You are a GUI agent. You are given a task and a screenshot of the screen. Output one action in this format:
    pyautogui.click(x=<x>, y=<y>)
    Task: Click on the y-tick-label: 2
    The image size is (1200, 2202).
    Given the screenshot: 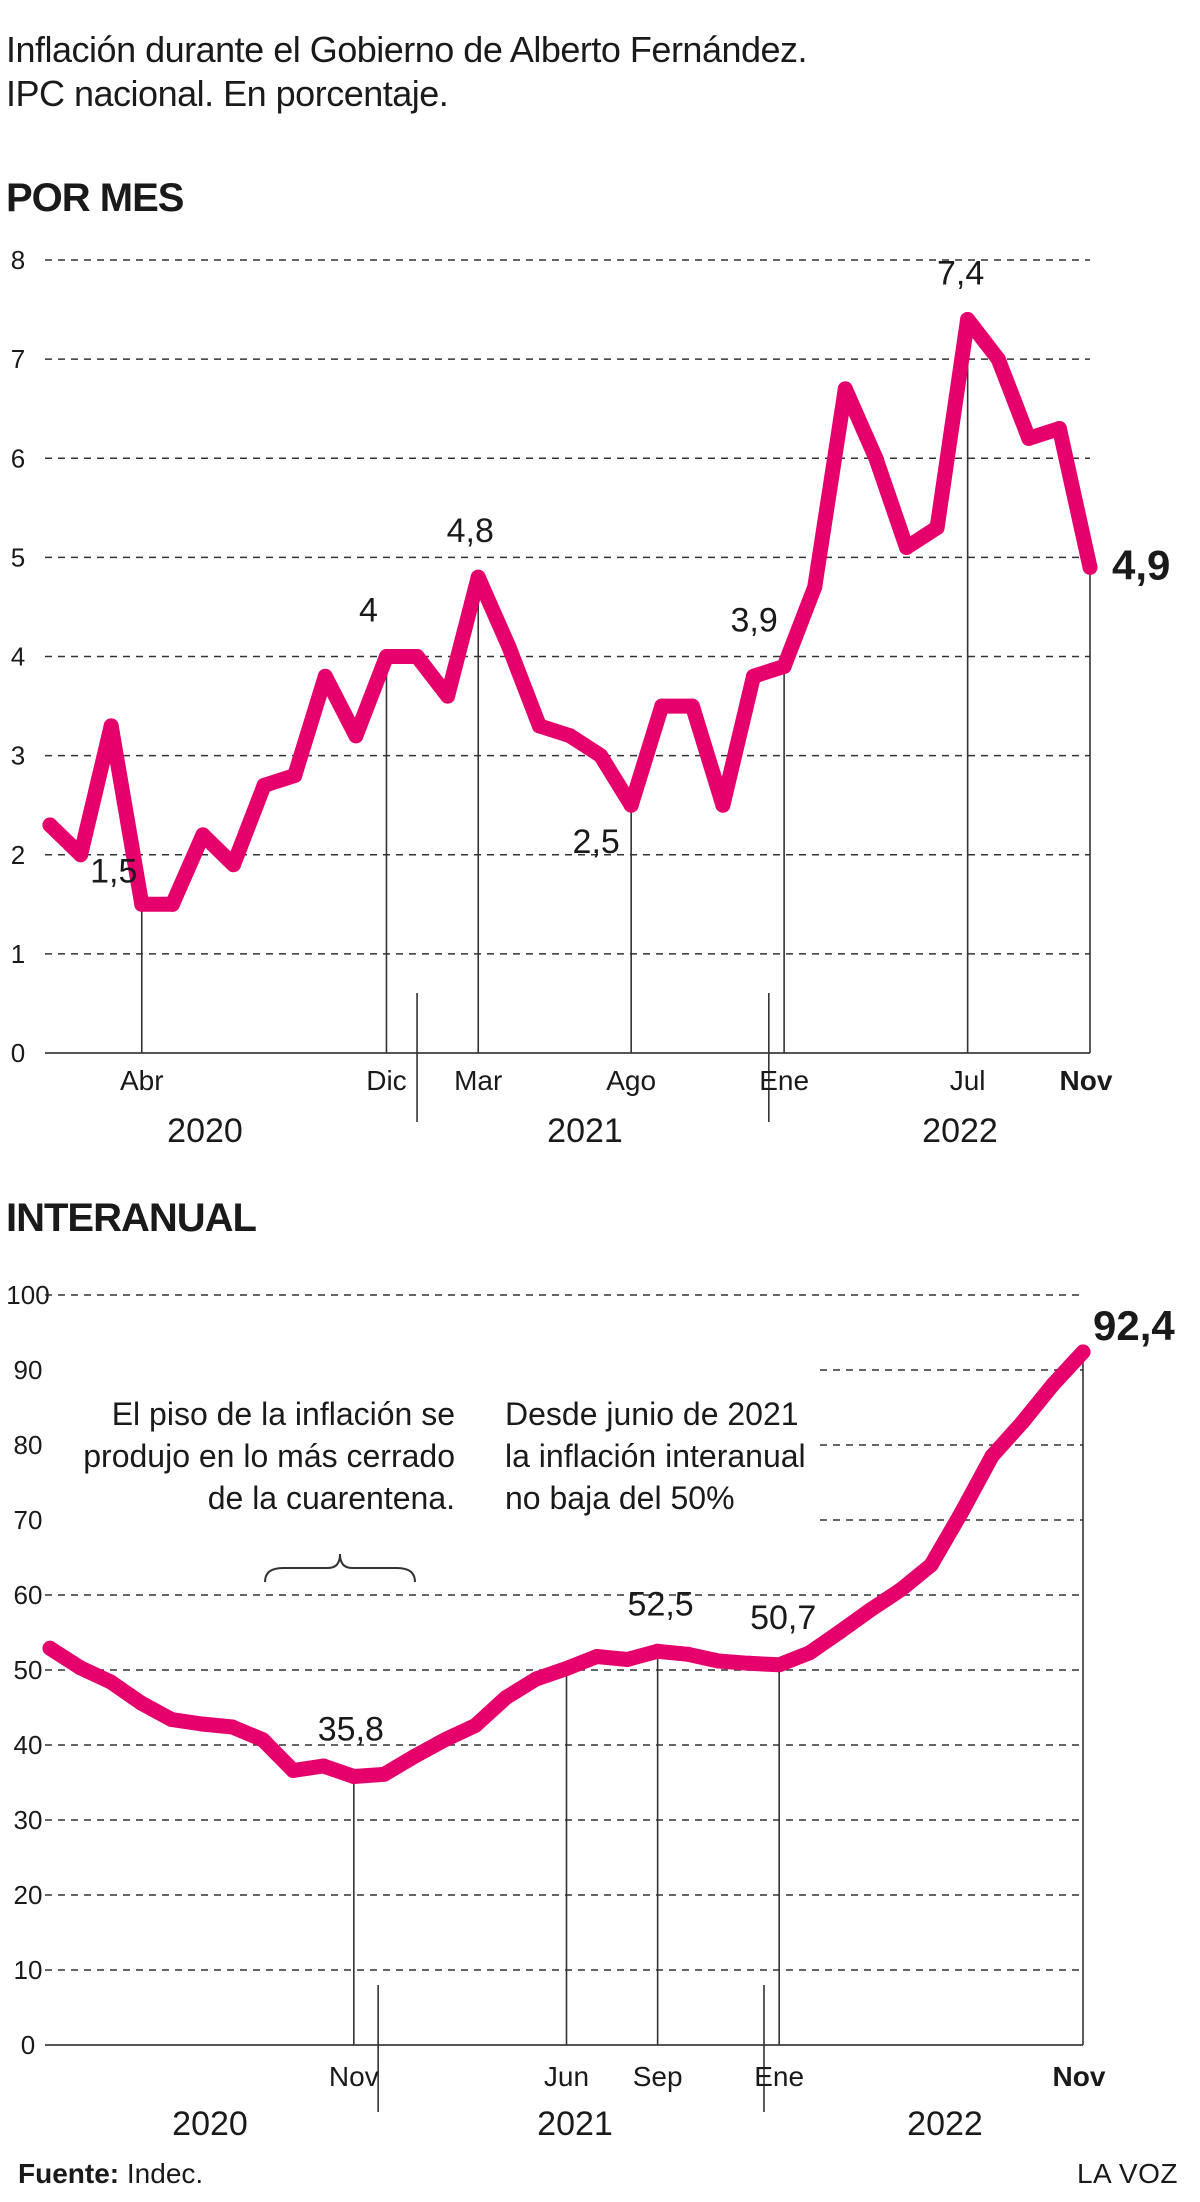 What is the action you would take?
    pyautogui.click(x=18, y=855)
    